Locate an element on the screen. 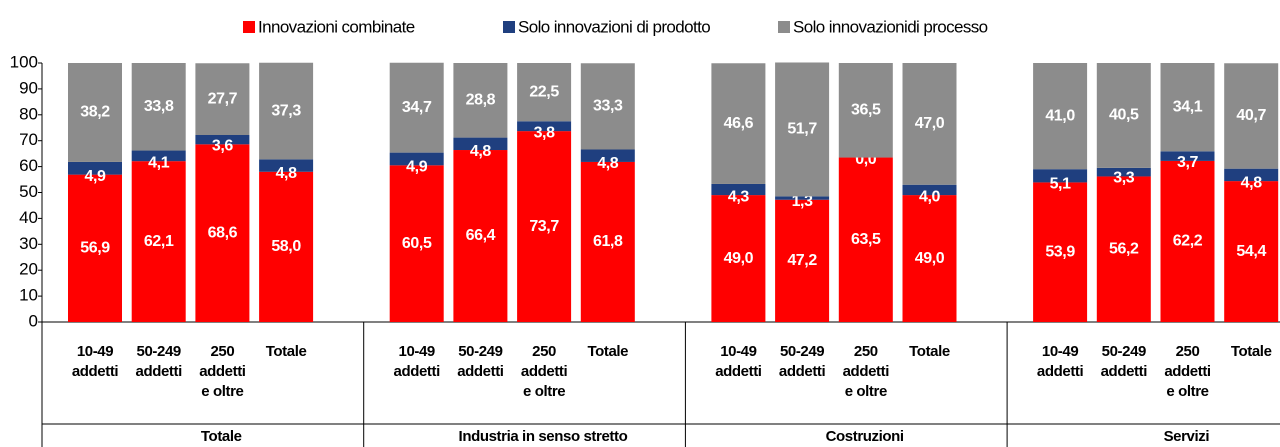 The width and height of the screenshot is (1280, 447). y-tick-label: 100 is located at coordinates (24, 61).